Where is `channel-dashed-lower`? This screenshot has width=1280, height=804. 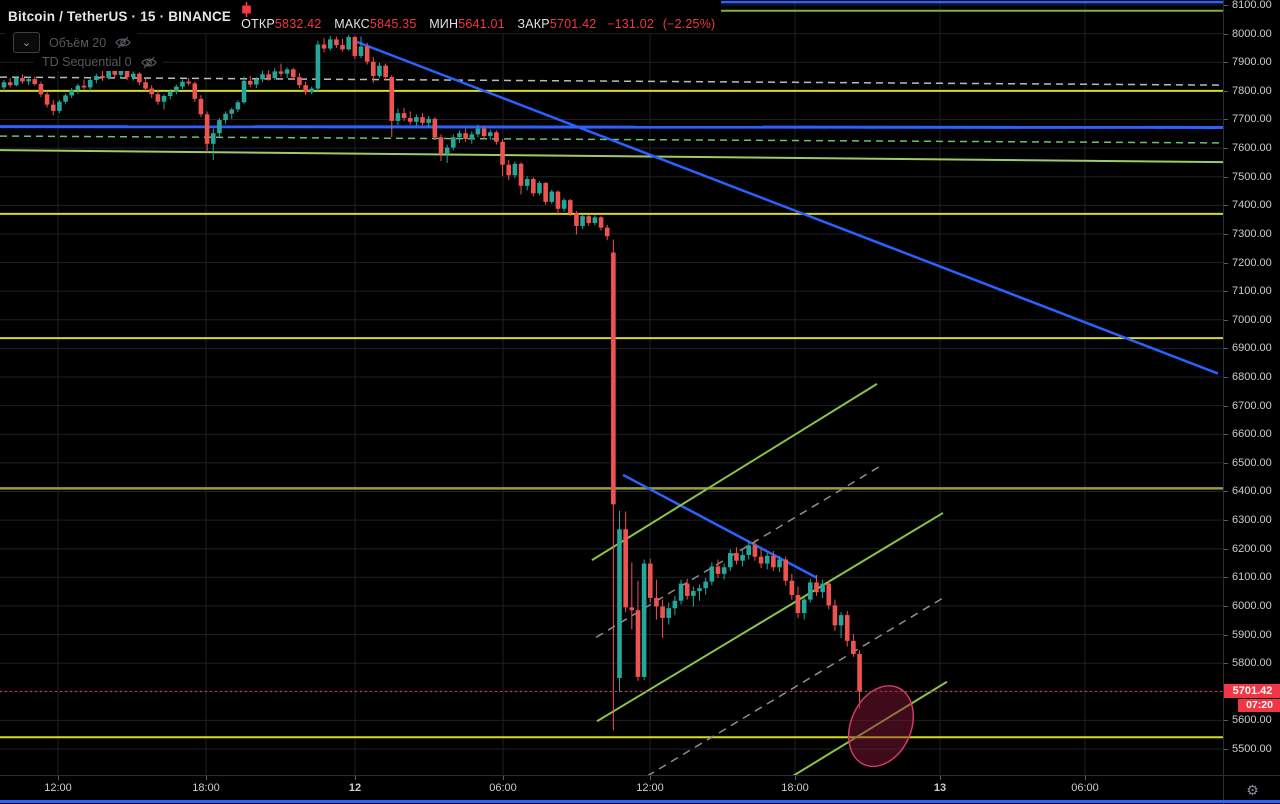
channel-dashed-lower is located at coordinates (796, 685).